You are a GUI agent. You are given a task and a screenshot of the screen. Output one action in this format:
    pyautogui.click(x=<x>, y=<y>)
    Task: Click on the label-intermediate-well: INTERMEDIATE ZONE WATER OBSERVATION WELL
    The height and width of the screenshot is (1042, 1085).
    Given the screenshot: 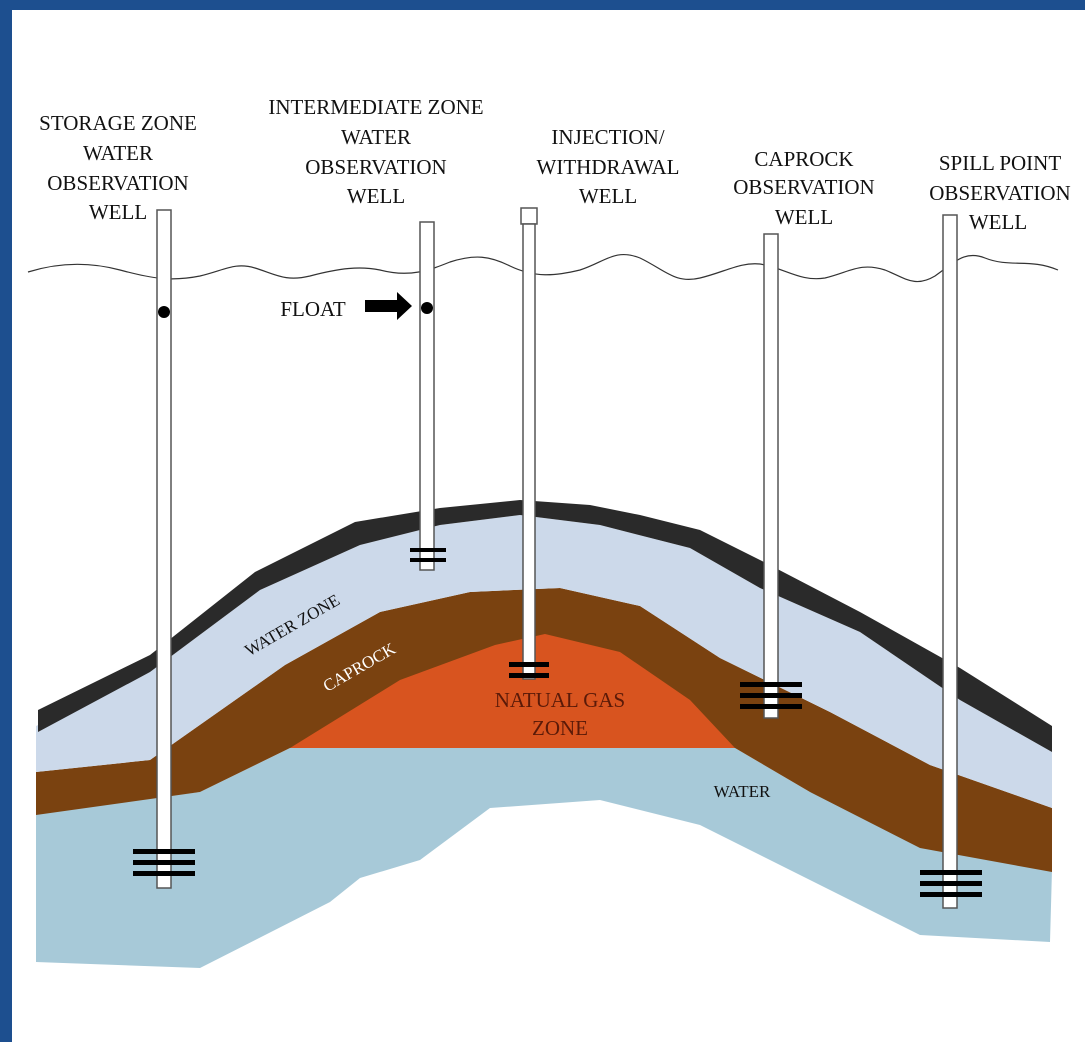 What is the action you would take?
    pyautogui.click(x=375, y=151)
    